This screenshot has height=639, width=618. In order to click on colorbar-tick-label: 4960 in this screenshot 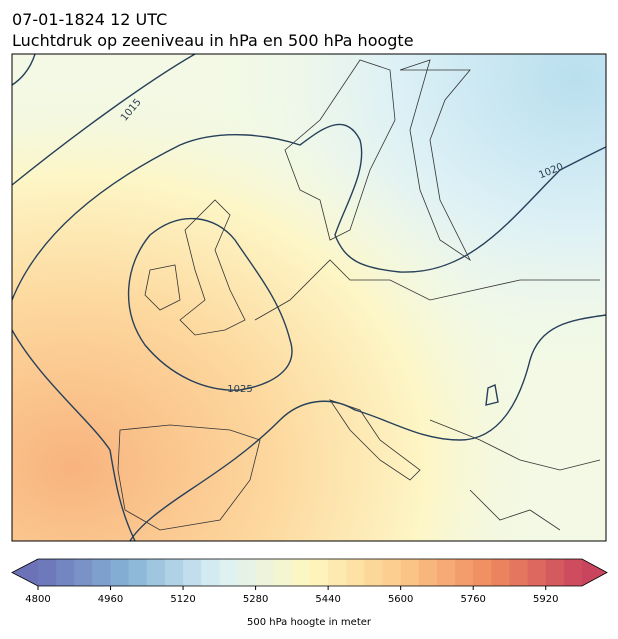, I will do `click(110, 599)`.